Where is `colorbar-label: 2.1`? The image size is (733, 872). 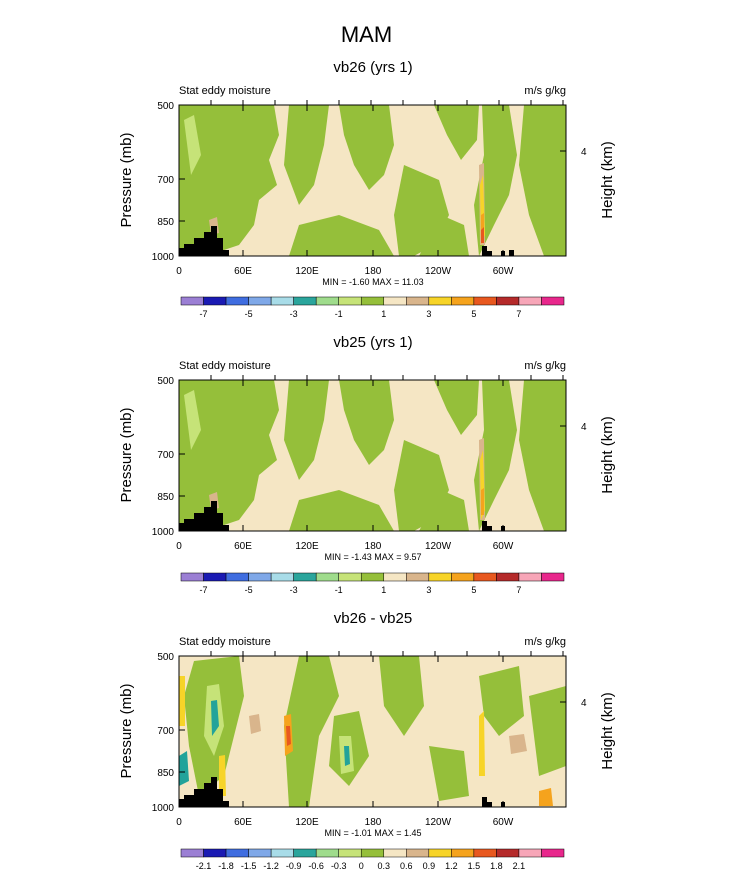 colorbar-label: 2.1 is located at coordinates (519, 866).